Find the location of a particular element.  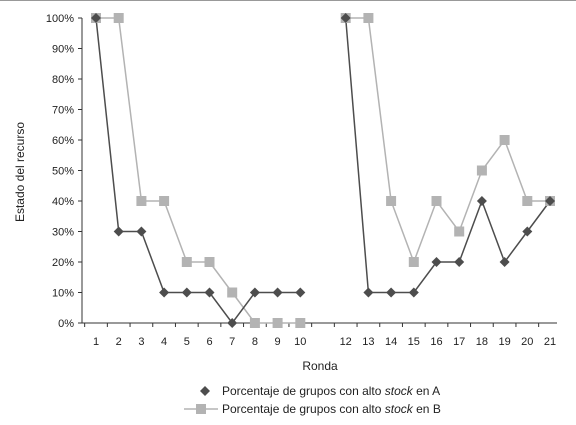

y-tick-label: 20% is located at coordinates (63, 263).